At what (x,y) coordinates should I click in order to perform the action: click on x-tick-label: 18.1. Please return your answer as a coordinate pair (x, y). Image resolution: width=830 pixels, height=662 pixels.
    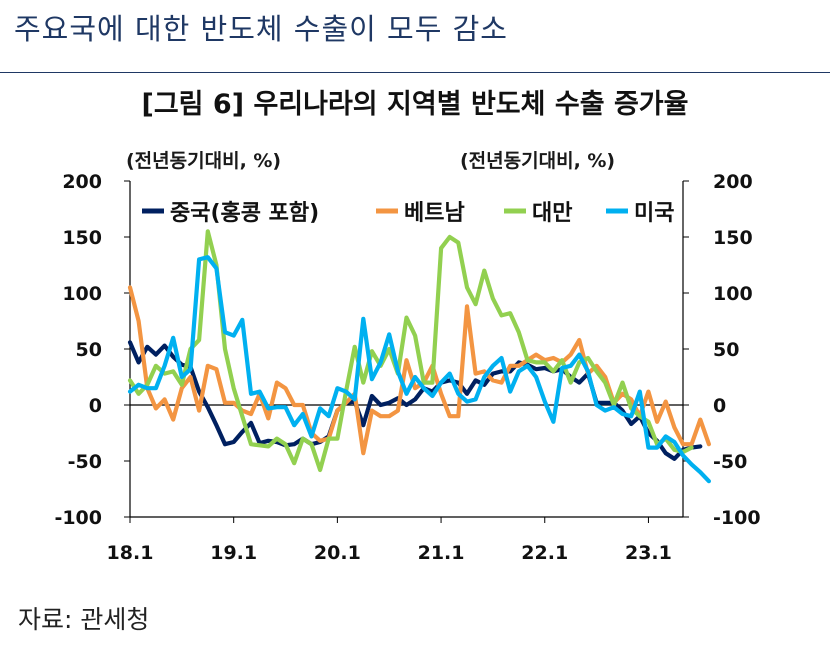
    Looking at the image, I should click on (130, 553).